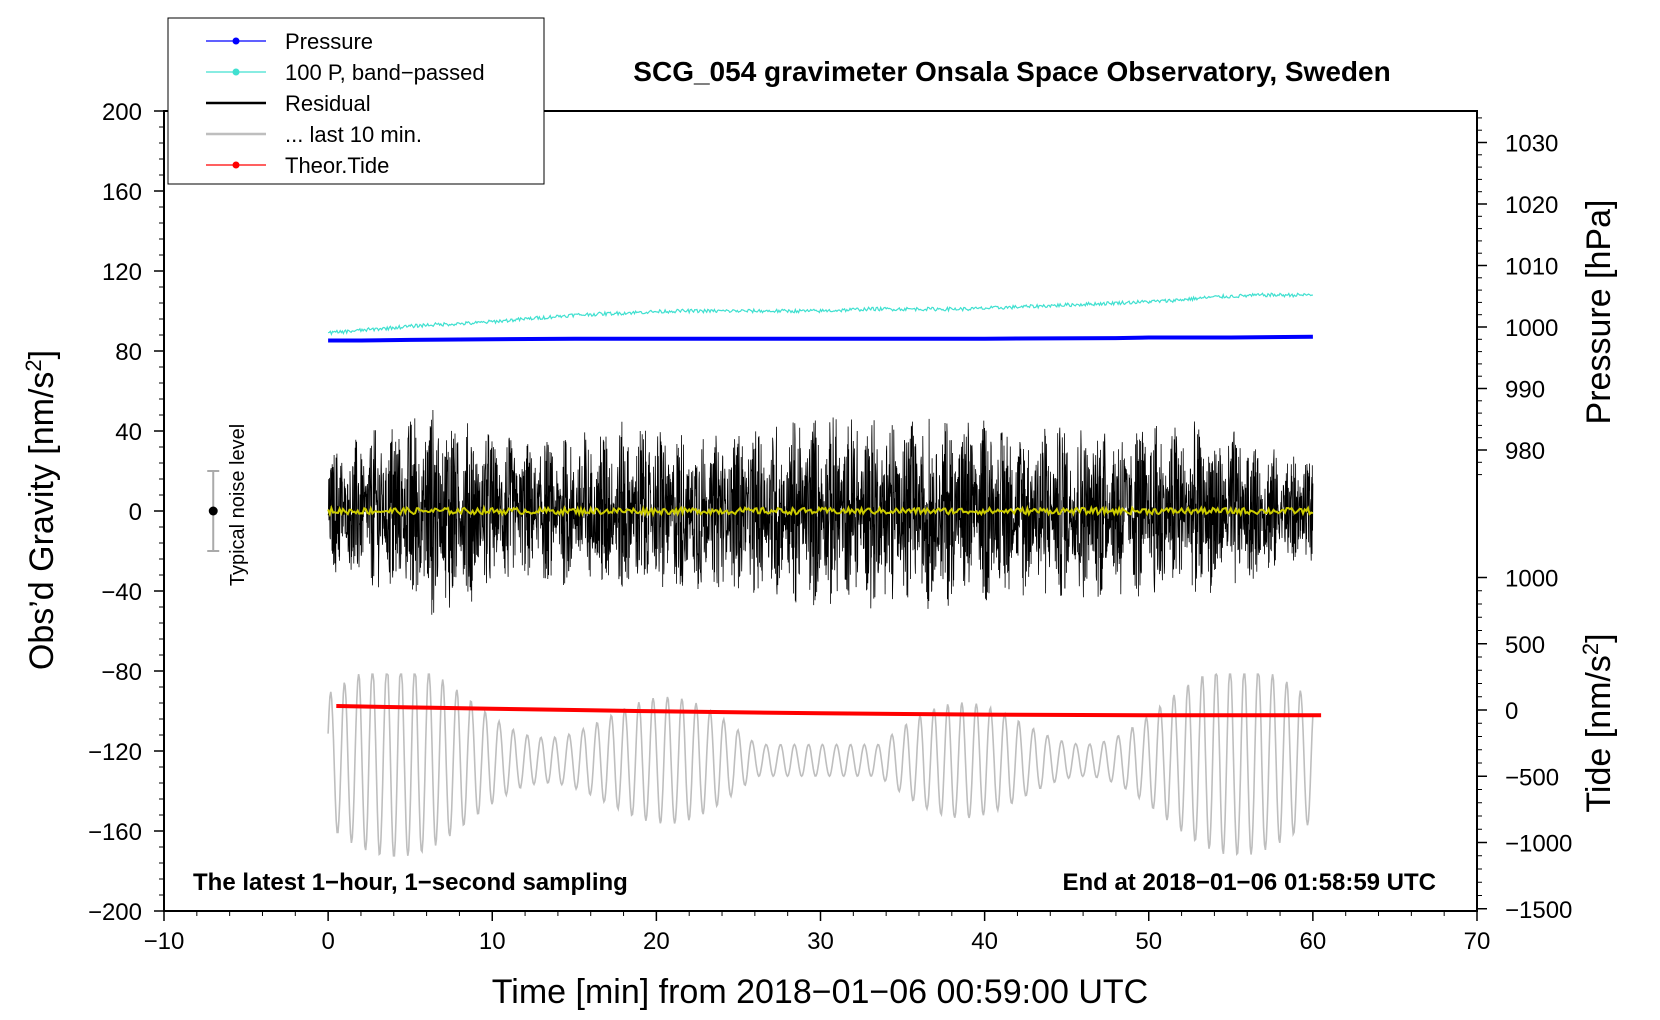 This screenshot has height=1020, width=1660. What do you see at coordinates (1532, 777) in the screenshot?
I see `tide-tick-label: −500` at bounding box center [1532, 777].